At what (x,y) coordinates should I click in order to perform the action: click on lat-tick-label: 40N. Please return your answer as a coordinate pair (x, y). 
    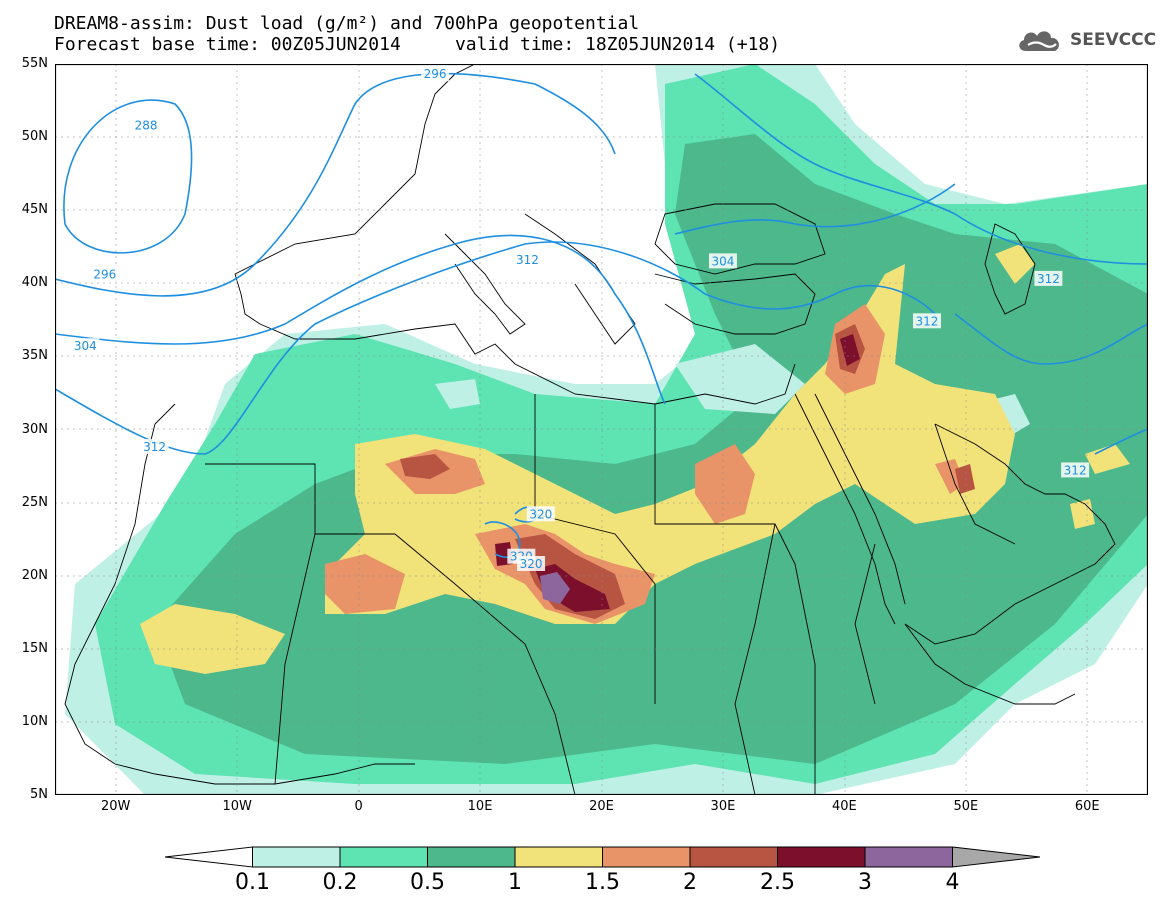
    Looking at the image, I should click on (34, 283).